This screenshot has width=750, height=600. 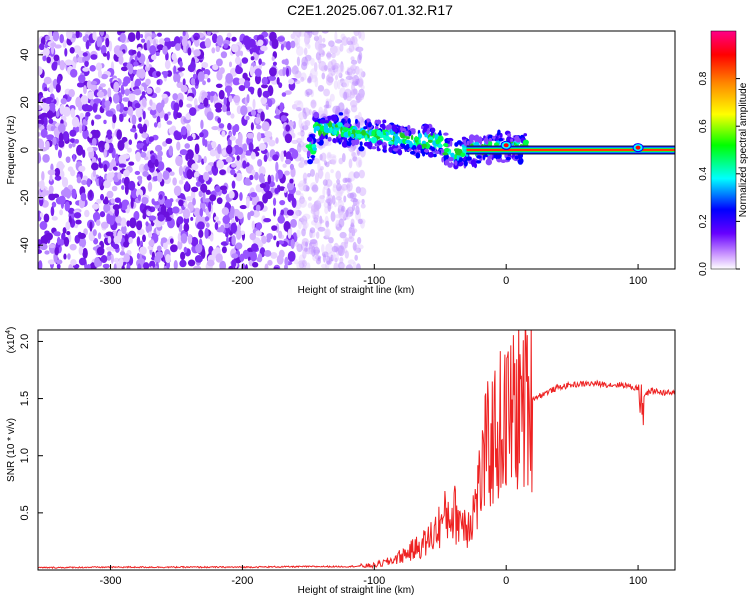 I want to click on colorbar-tick-label: 0.8, so click(x=703, y=78).